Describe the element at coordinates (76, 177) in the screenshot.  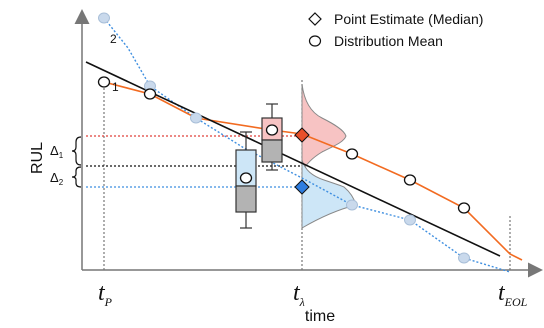
I see `delta2-brace` at that location.